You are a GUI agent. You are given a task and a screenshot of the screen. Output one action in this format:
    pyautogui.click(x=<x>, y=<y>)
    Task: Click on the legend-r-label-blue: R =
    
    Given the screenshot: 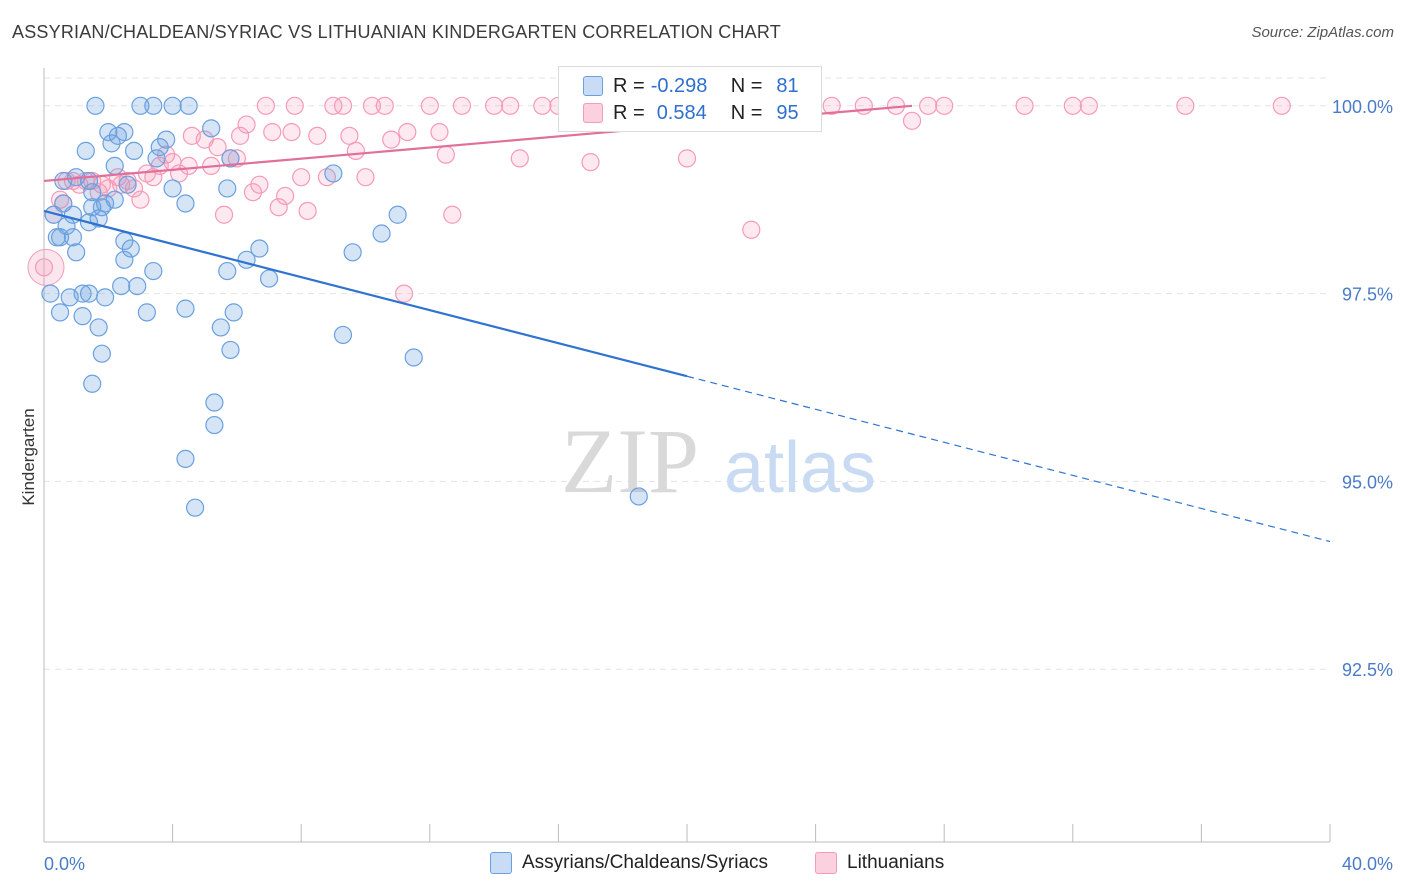 What is the action you would take?
    pyautogui.click(x=629, y=85)
    